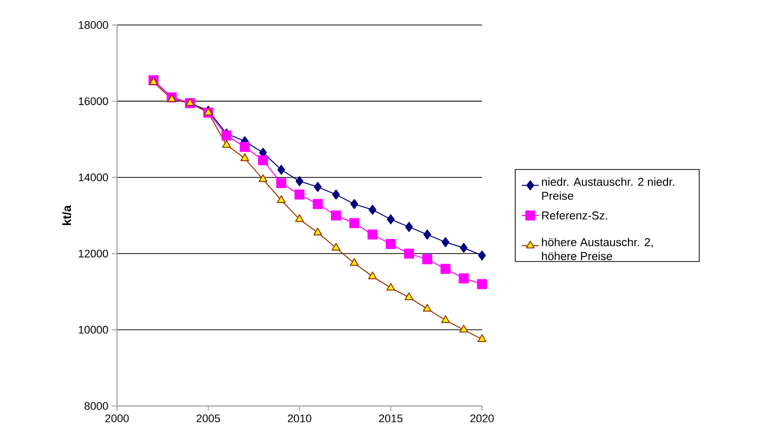  Describe the element at coordinates (482, 418) in the screenshot. I see `x-tick-label: 2020` at that location.